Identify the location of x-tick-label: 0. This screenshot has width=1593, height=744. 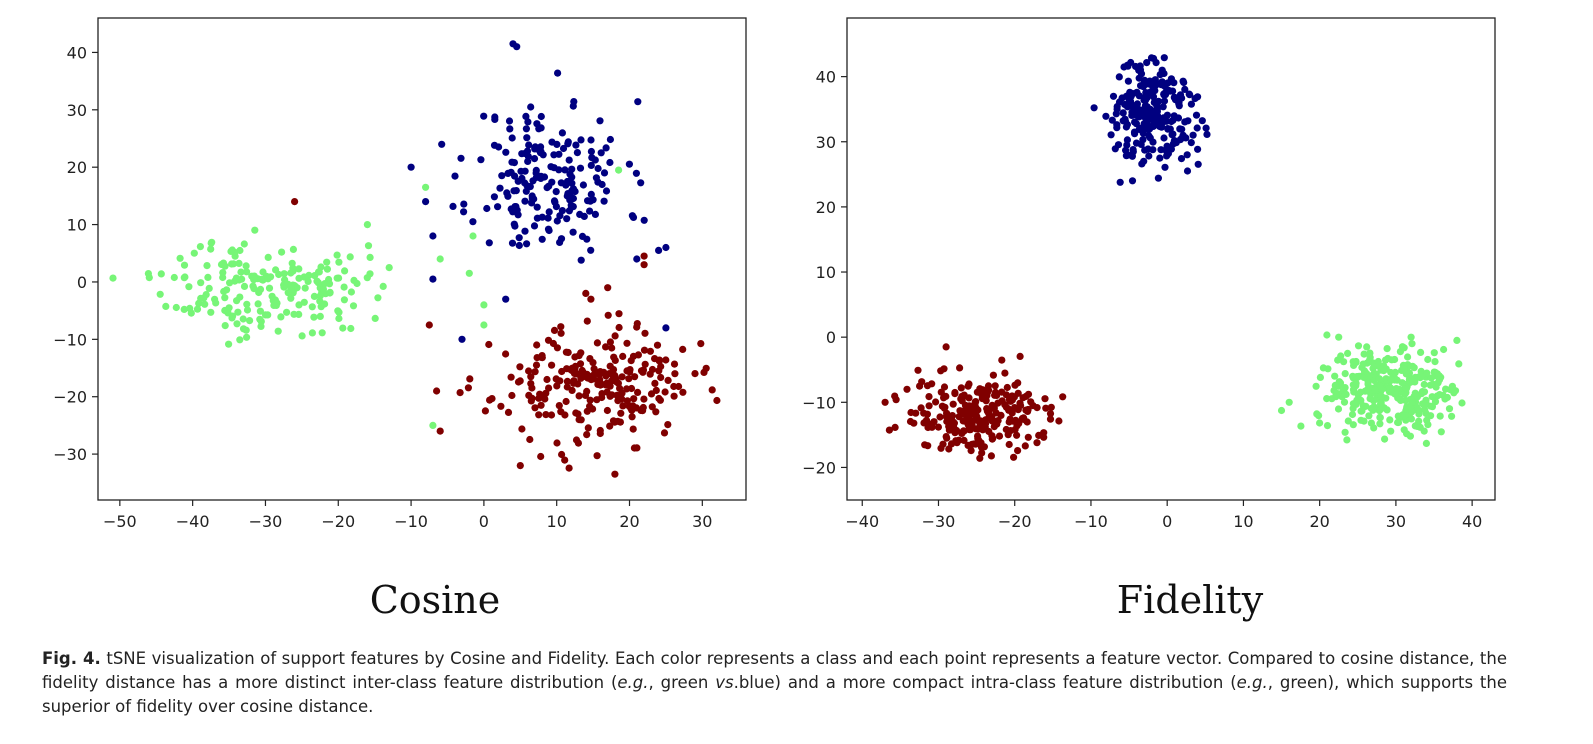
(1167, 521).